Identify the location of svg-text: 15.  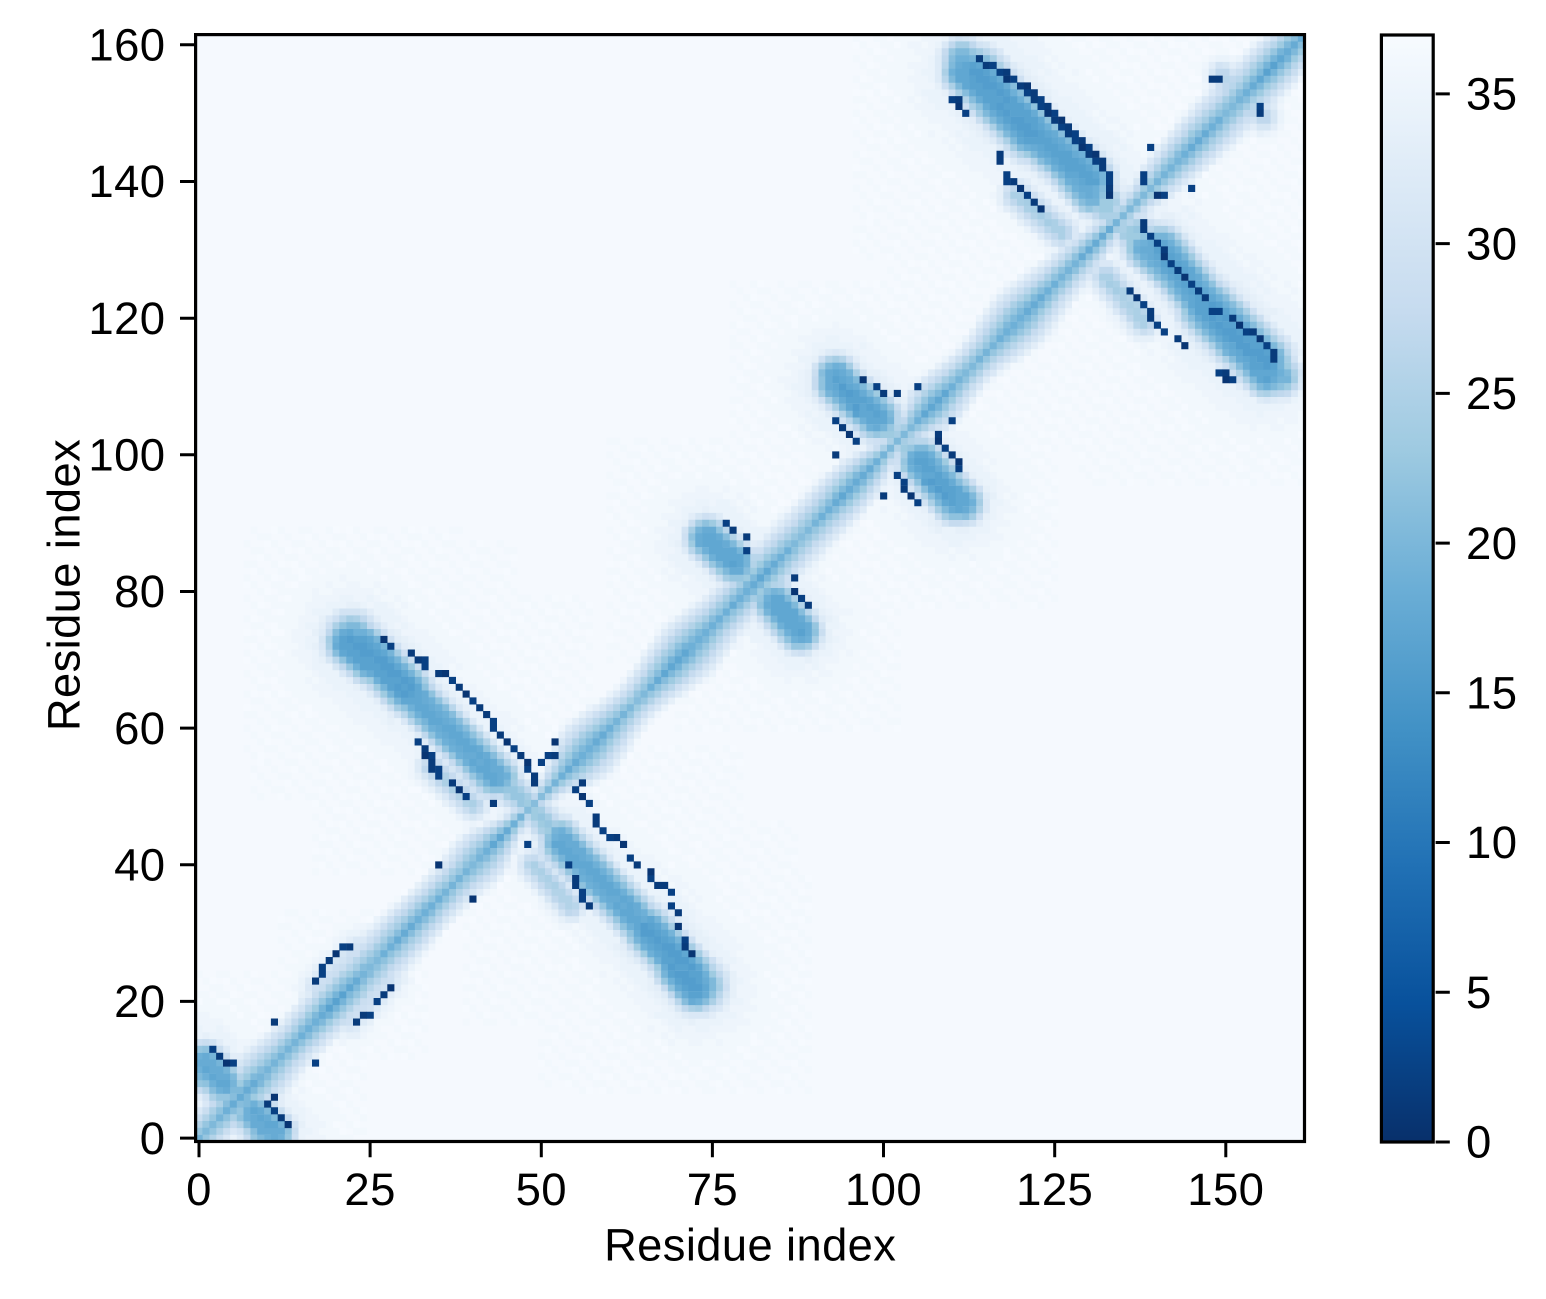
(1491, 693).